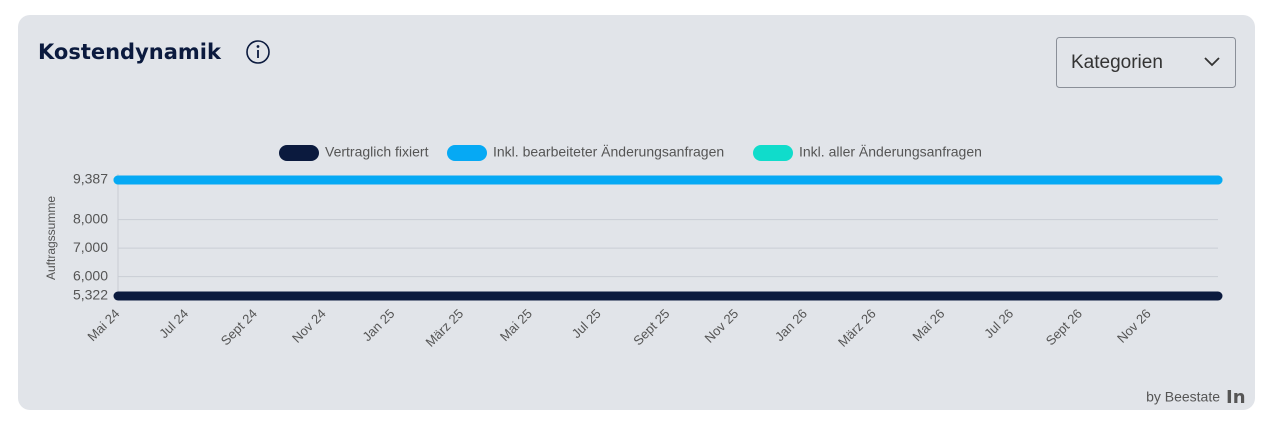  I want to click on legend-label: Vertraglich fixiert, so click(377, 152).